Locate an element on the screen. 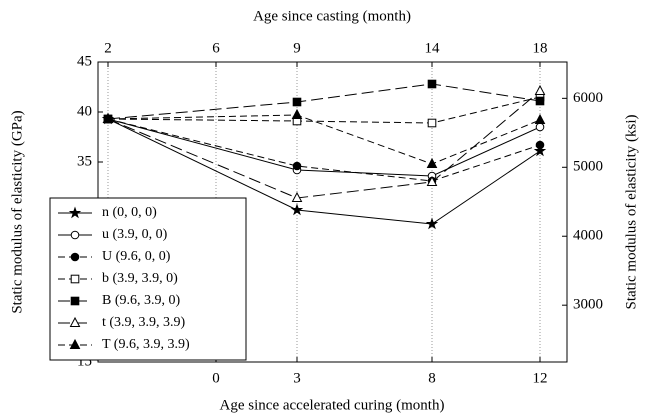  x2-tick-label: 6 is located at coordinates (216, 48).